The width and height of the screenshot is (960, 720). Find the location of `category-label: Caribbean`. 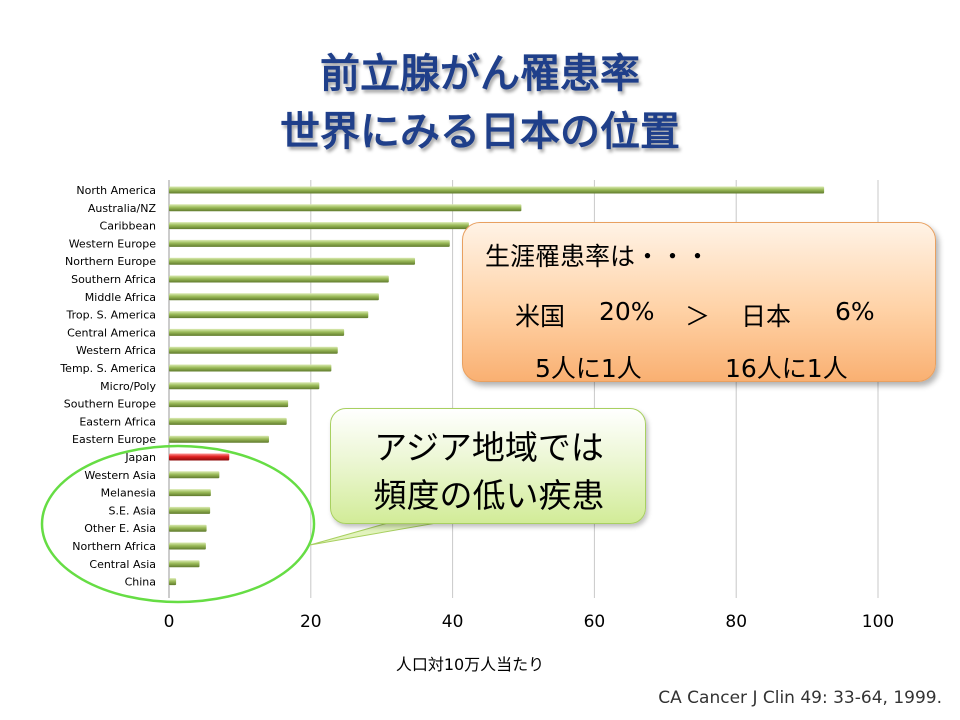

category-label: Caribbean is located at coordinates (128, 226).